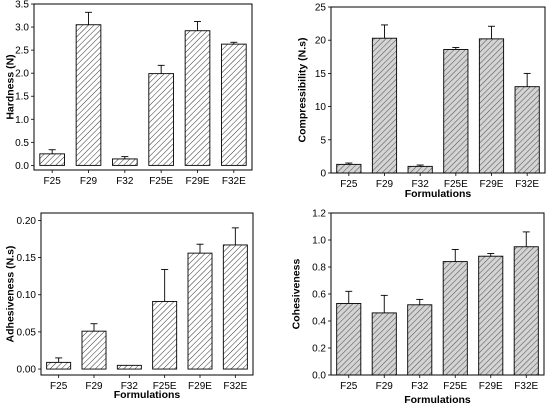 The width and height of the screenshot is (550, 412). I want to click on y-tick-label: 0.05, so click(27, 332).